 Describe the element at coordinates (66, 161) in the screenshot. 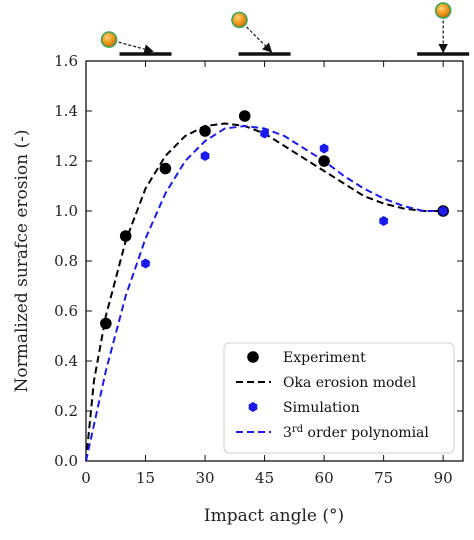

I see `y-tick-label: 1.2` at that location.